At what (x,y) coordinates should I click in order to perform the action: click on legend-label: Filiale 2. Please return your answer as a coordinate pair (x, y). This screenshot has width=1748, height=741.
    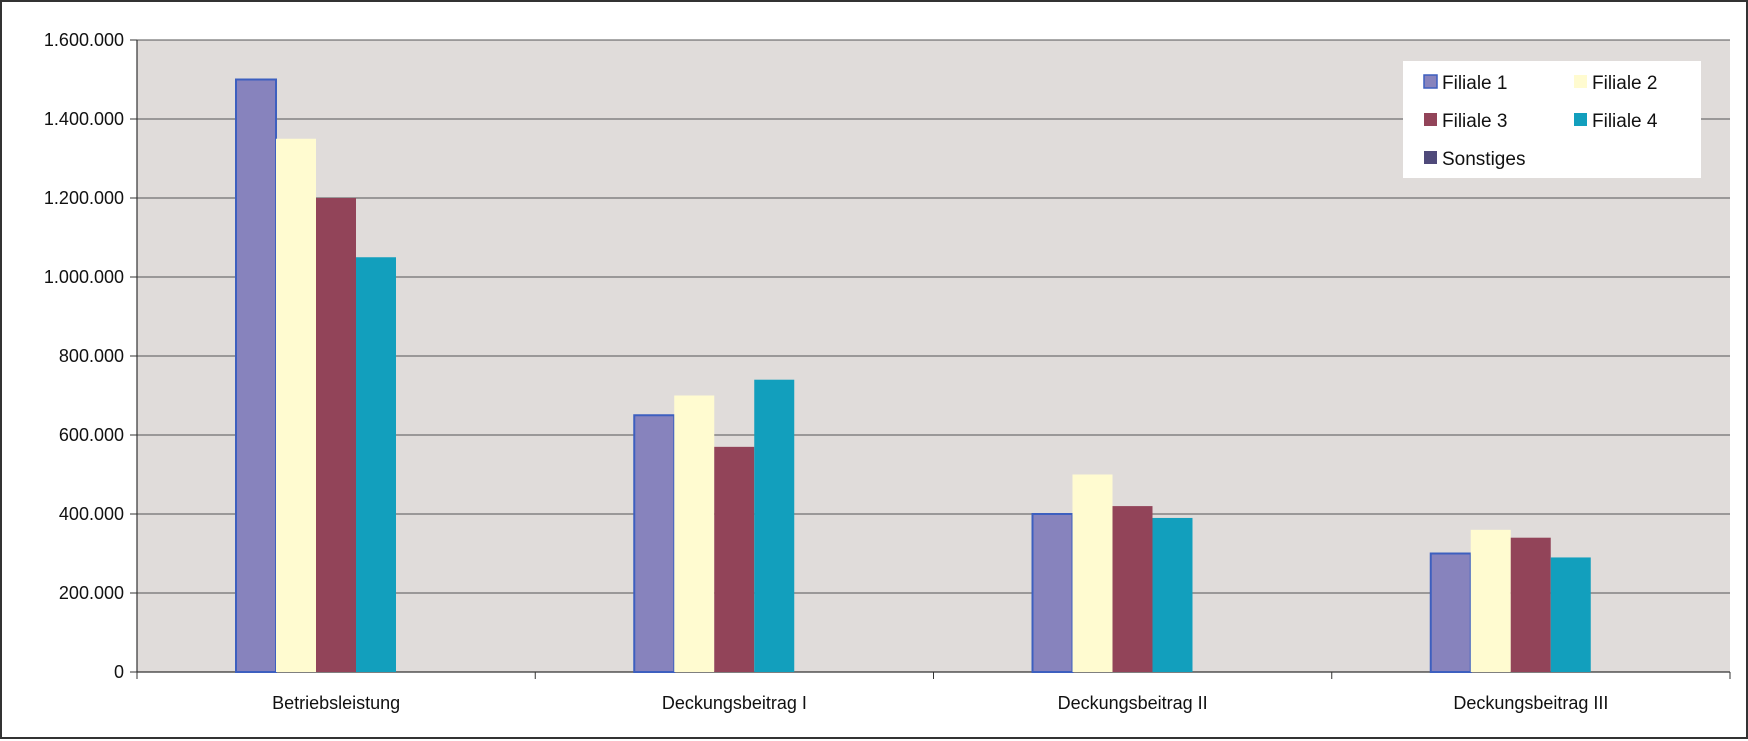
    Looking at the image, I should click on (1624, 83).